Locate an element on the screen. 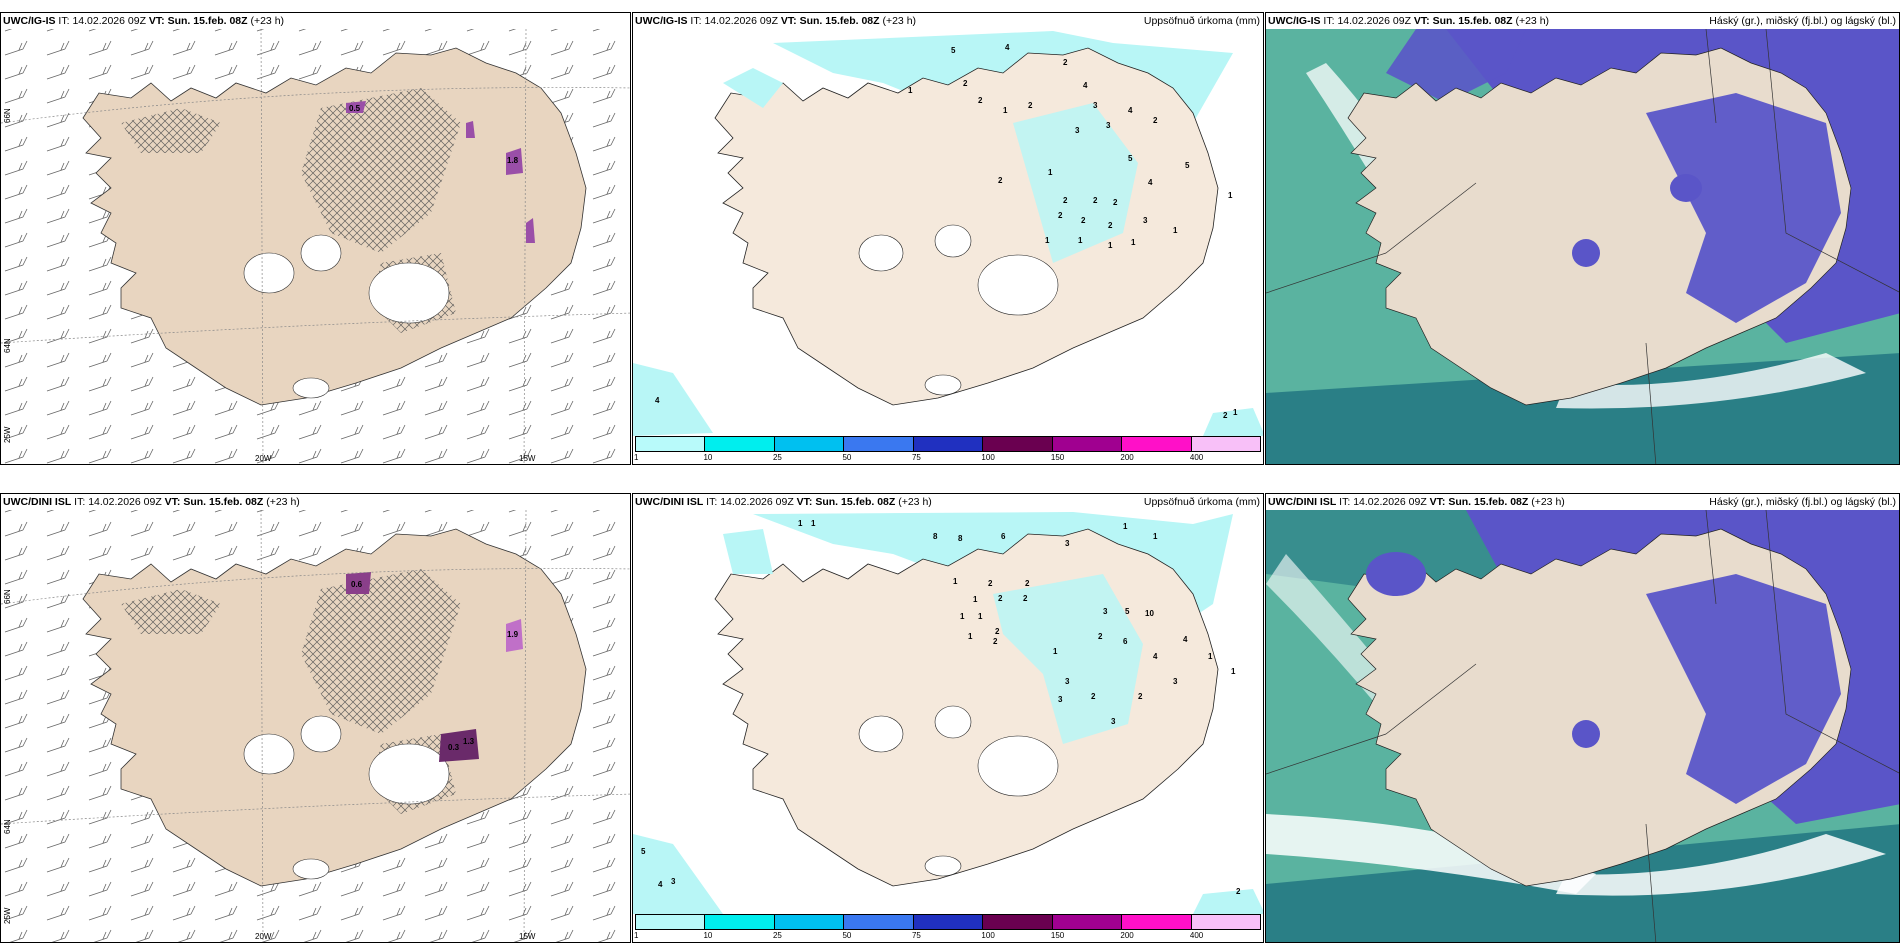  precip-colorbar: 1 10 25 50 75 100 150 200 400 is located at coordinates (948, 449).